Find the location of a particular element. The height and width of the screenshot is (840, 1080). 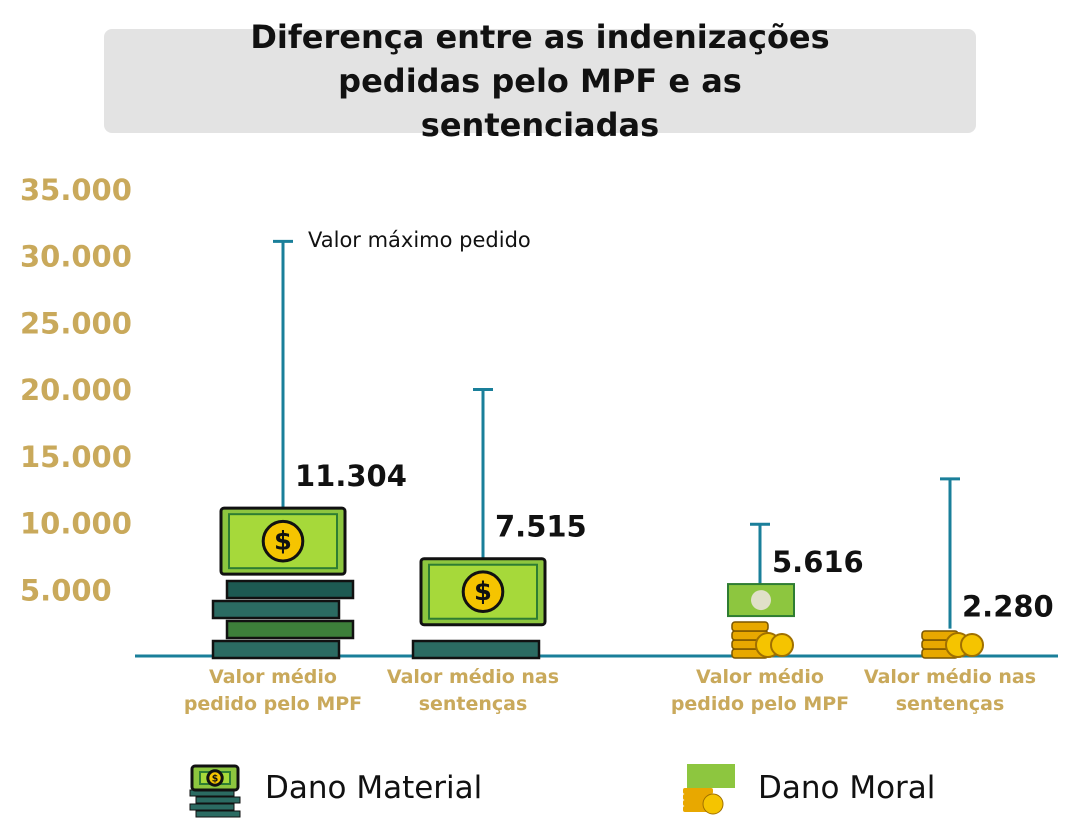

y-tick-label: 25.000 is located at coordinates (76, 323).